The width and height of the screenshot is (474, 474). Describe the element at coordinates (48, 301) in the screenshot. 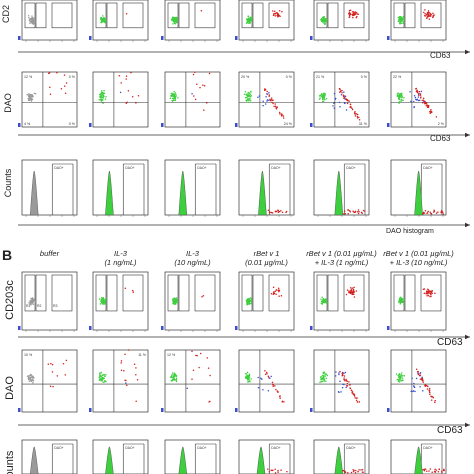

I see `dotplot-cd203c-0: R1 R2 R3` at that location.